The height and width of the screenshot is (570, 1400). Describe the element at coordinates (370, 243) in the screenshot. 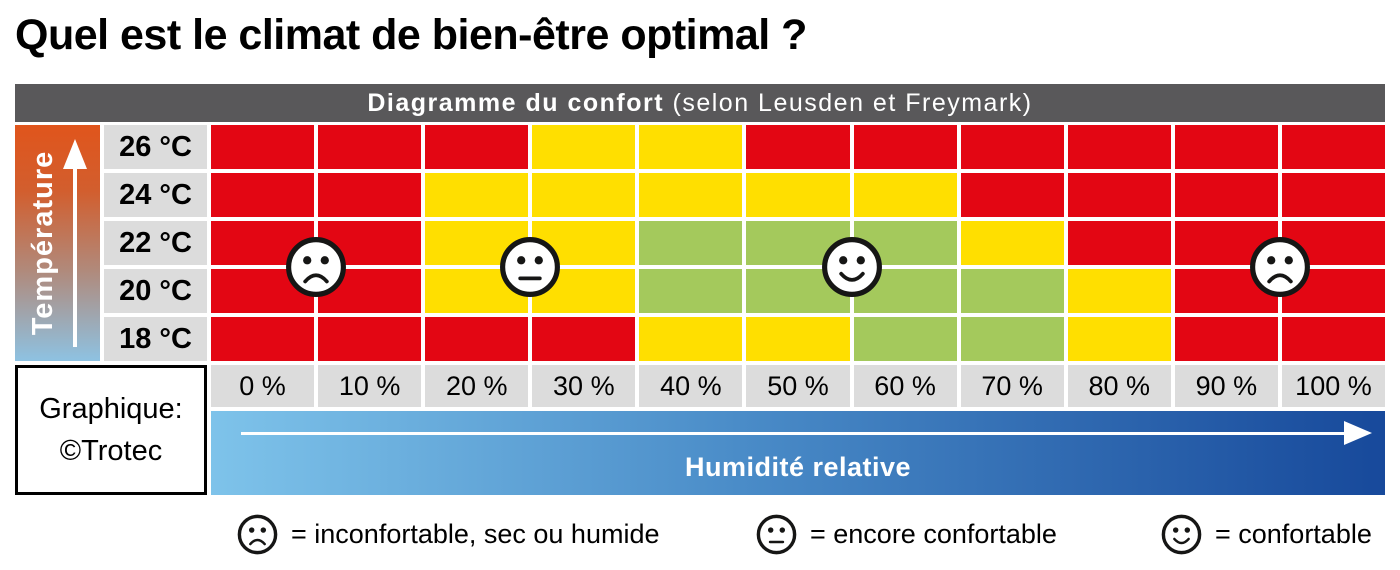

I see `comfort-cell-22°C-10%` at that location.